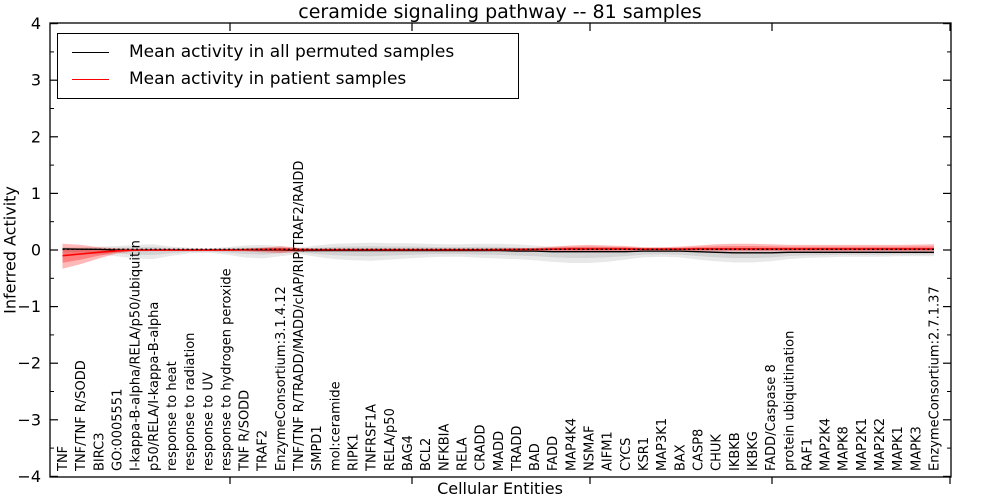 The image size is (1000, 500). Describe the element at coordinates (753, 451) in the screenshot. I see `entity-label: IKBKG` at that location.